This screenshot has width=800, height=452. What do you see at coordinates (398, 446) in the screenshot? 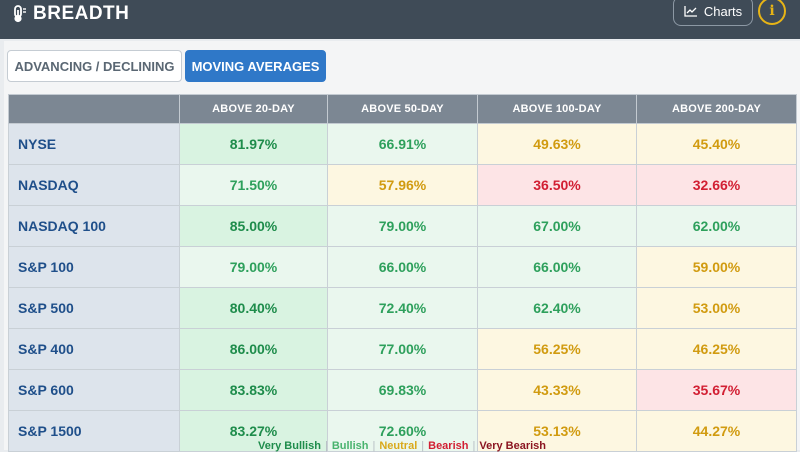
I see `legend-neutral: Neutral` at bounding box center [398, 446].